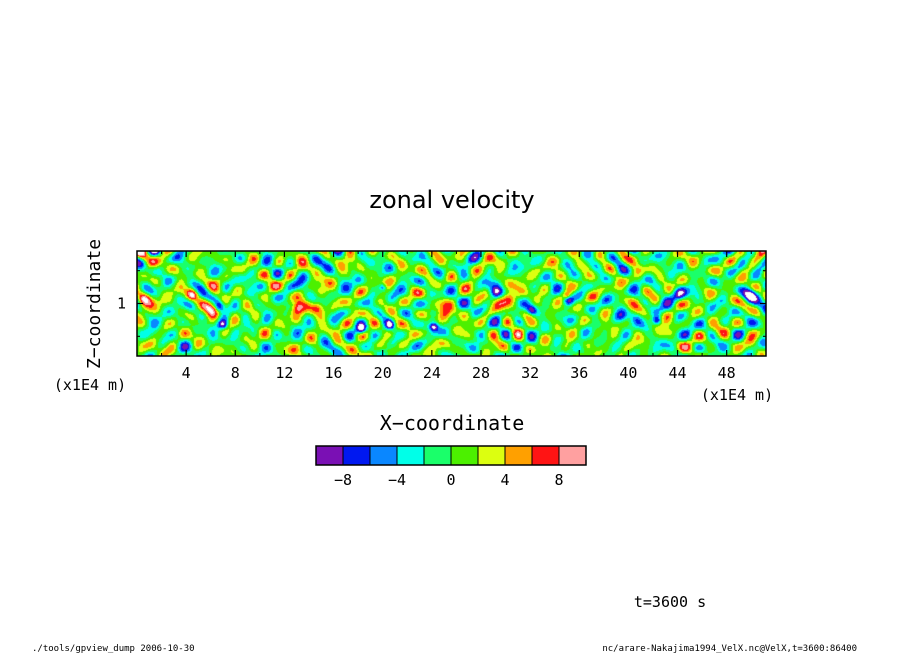  What do you see at coordinates (504, 480) in the screenshot?
I see `colorbar-tick-label: 4` at bounding box center [504, 480].